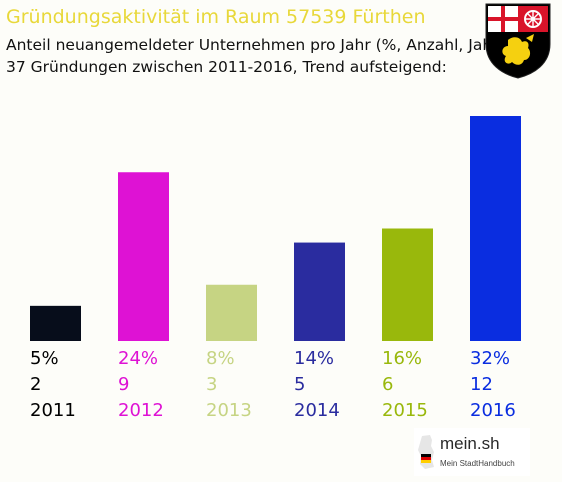  What do you see at coordinates (314, 358) in the screenshot?
I see `percent-label-2014: 14%` at bounding box center [314, 358].